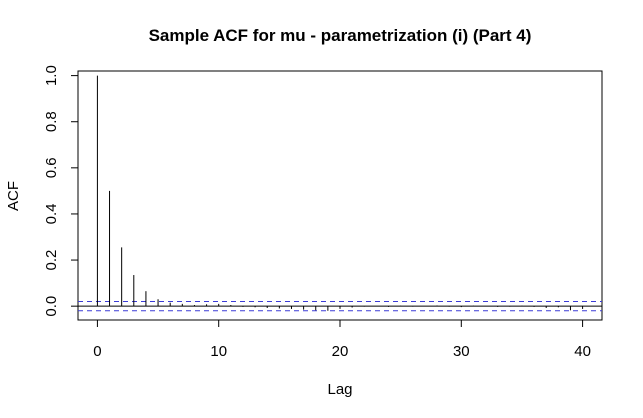 Image resolution: width=643 pixels, height=418 pixels. Describe the element at coordinates (51, 121) in the screenshot. I see `y-tick-label: 0.8` at that location.